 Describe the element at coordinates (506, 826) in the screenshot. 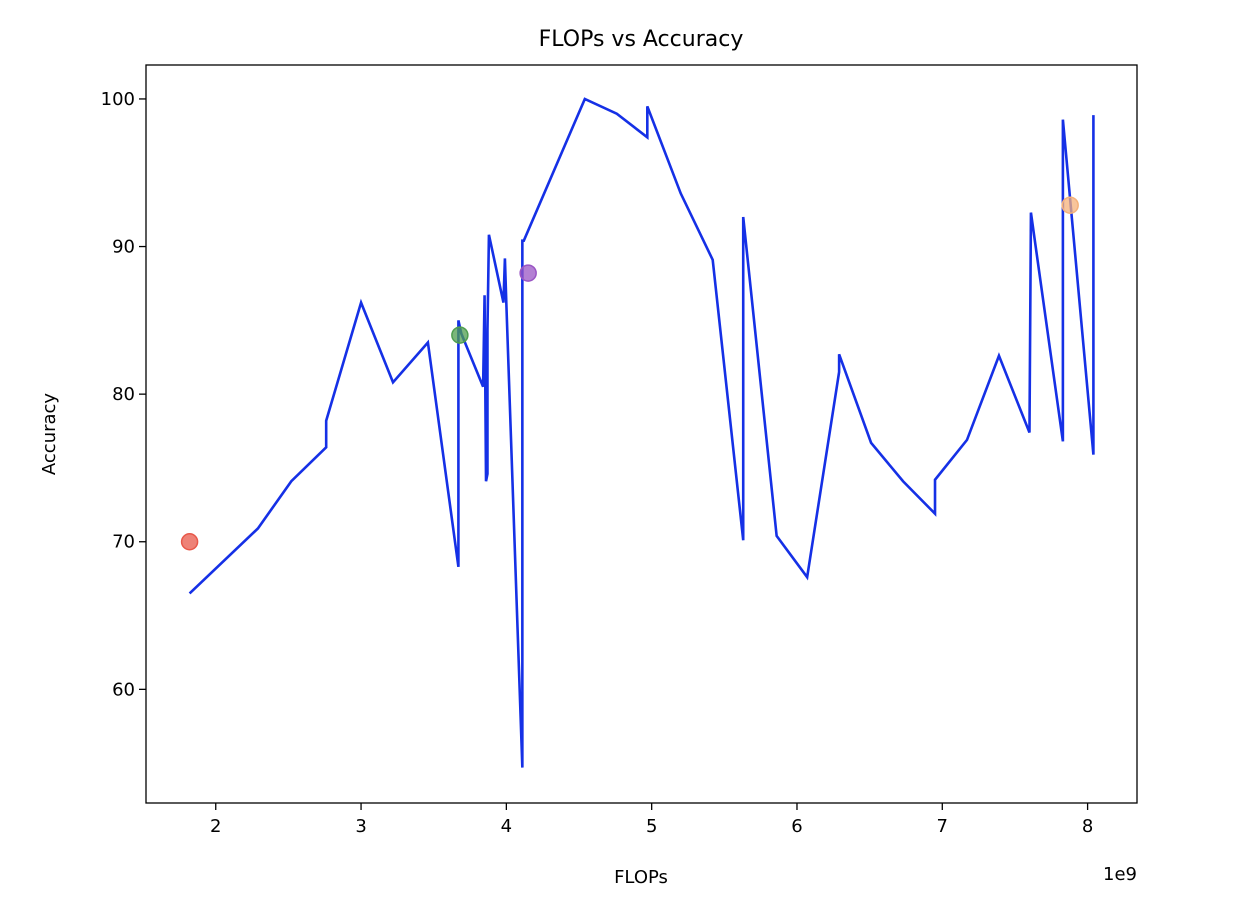

I see `x-tick-label: 4` at that location.